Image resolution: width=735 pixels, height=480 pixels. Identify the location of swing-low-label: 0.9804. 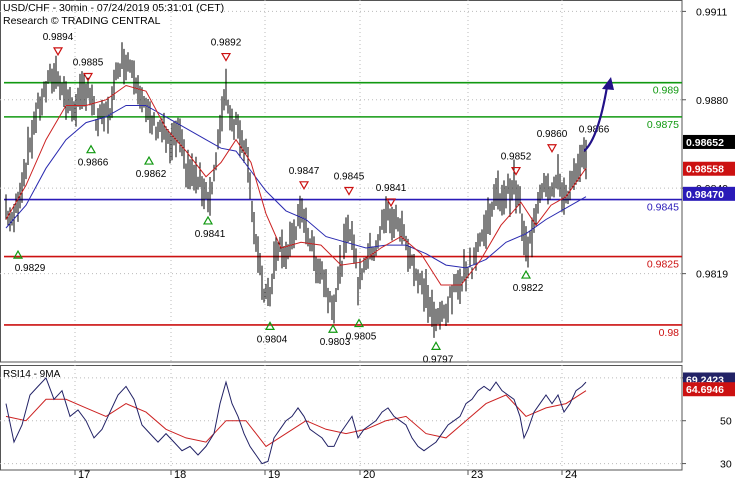
(272, 339).